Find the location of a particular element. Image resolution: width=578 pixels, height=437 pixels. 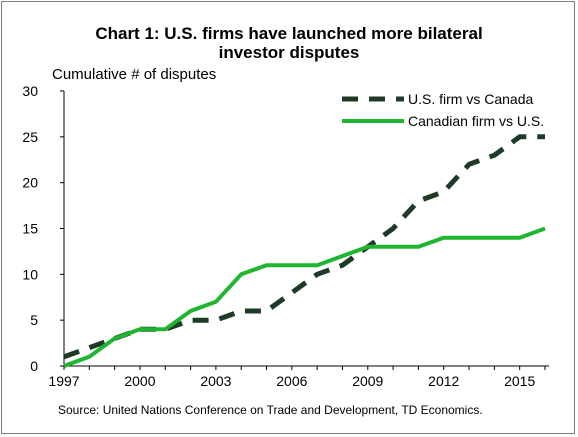

y-tick-label: 20 is located at coordinates (30, 183).